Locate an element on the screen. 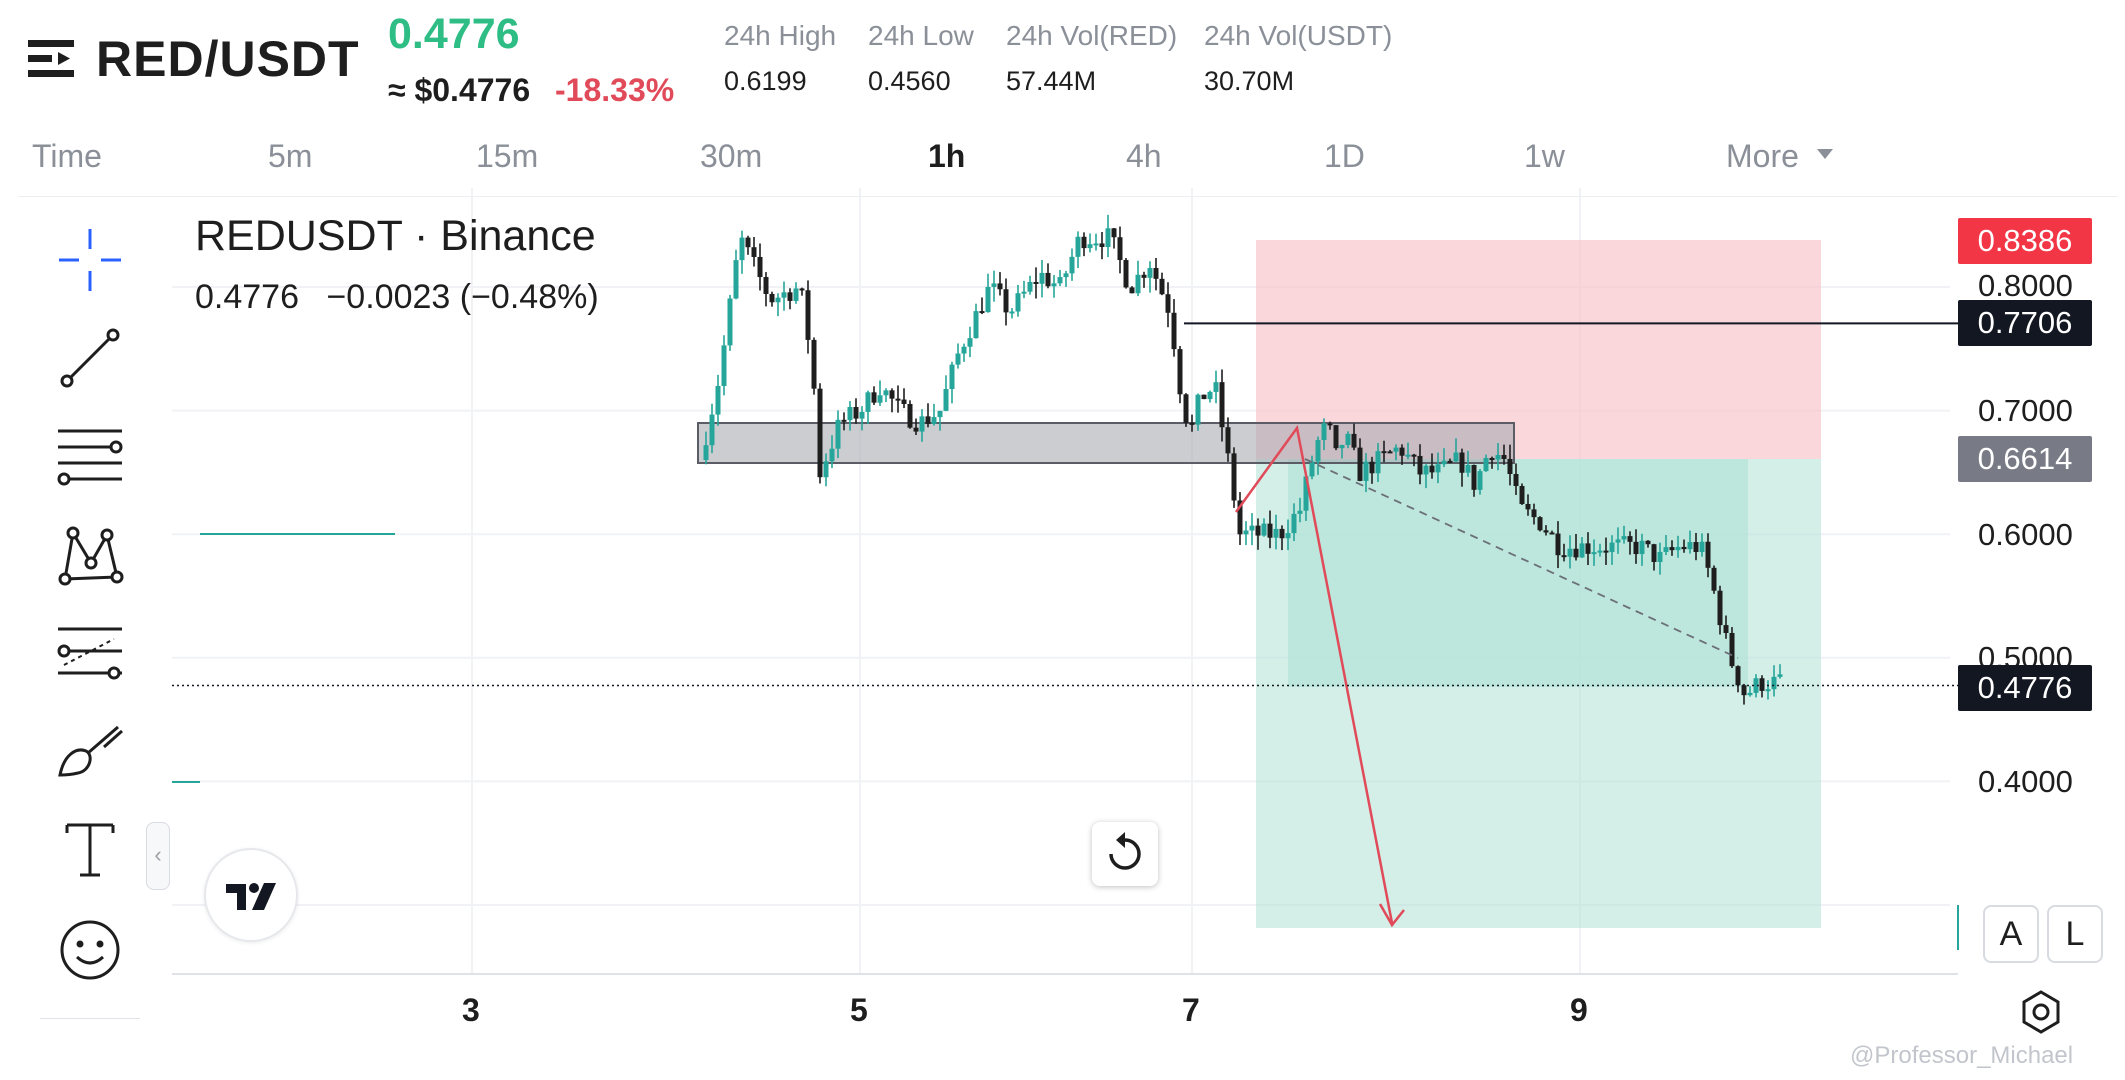  log-scale-button: L is located at coordinates (2075, 934).